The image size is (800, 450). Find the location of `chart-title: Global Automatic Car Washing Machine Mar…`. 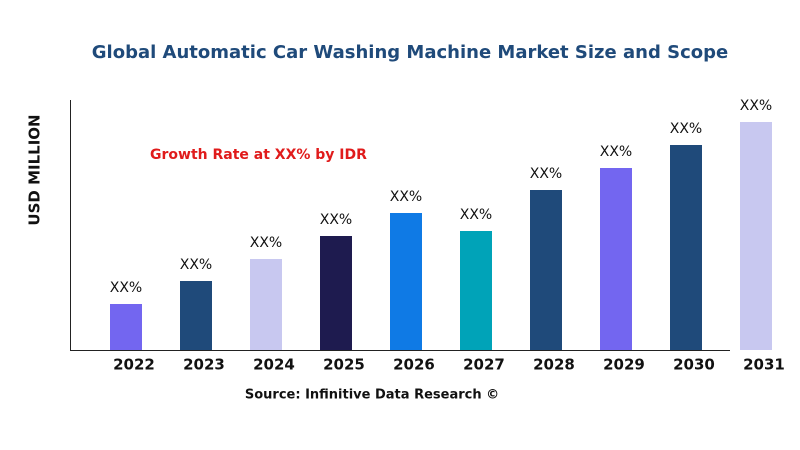

chart-title: Global Automatic Car Washing Machine Mar… is located at coordinates (410, 52).